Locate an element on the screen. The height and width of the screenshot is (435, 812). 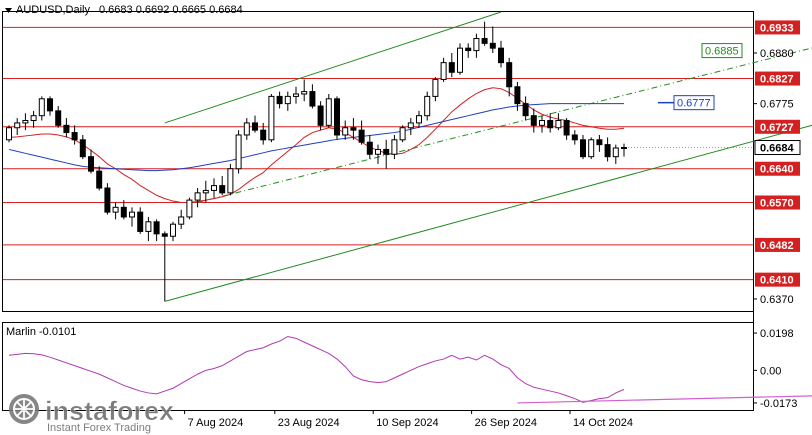
target-markers: 0.6885 0.6777 is located at coordinates (700, 77).